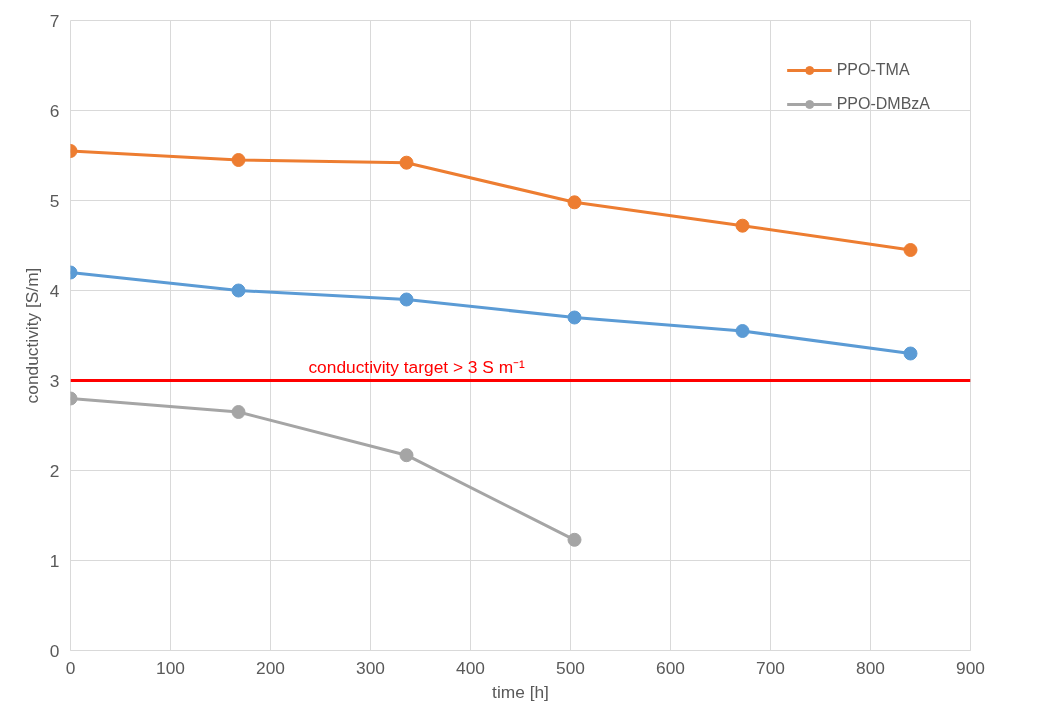 The width and height of the screenshot is (1043, 722). What do you see at coordinates (870, 667) in the screenshot?
I see `x-tick-label: 800` at bounding box center [870, 667].